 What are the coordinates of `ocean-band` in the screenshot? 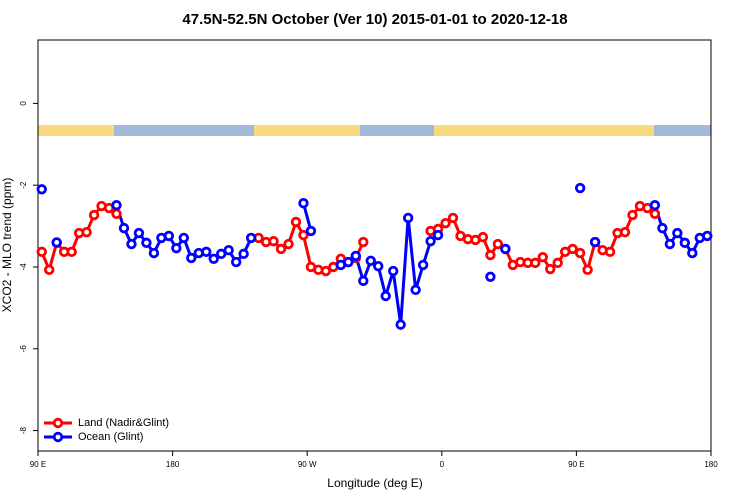 It's located at (374, 130).